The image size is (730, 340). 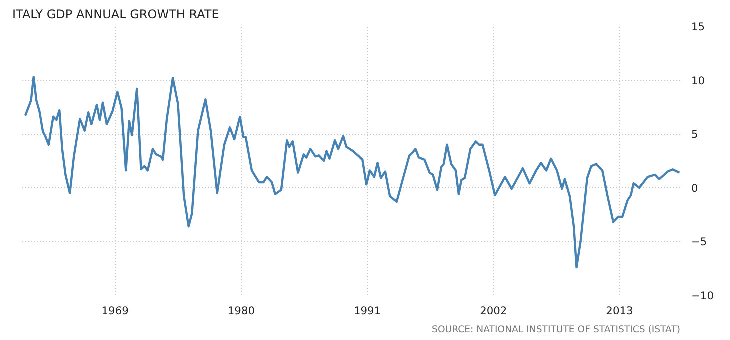 What do you see at coordinates (556, 330) in the screenshot?
I see `source-note: SOURCE: NATIONAL INSTITUTE OF STATISTICS (ISTAT)` at bounding box center [556, 330].